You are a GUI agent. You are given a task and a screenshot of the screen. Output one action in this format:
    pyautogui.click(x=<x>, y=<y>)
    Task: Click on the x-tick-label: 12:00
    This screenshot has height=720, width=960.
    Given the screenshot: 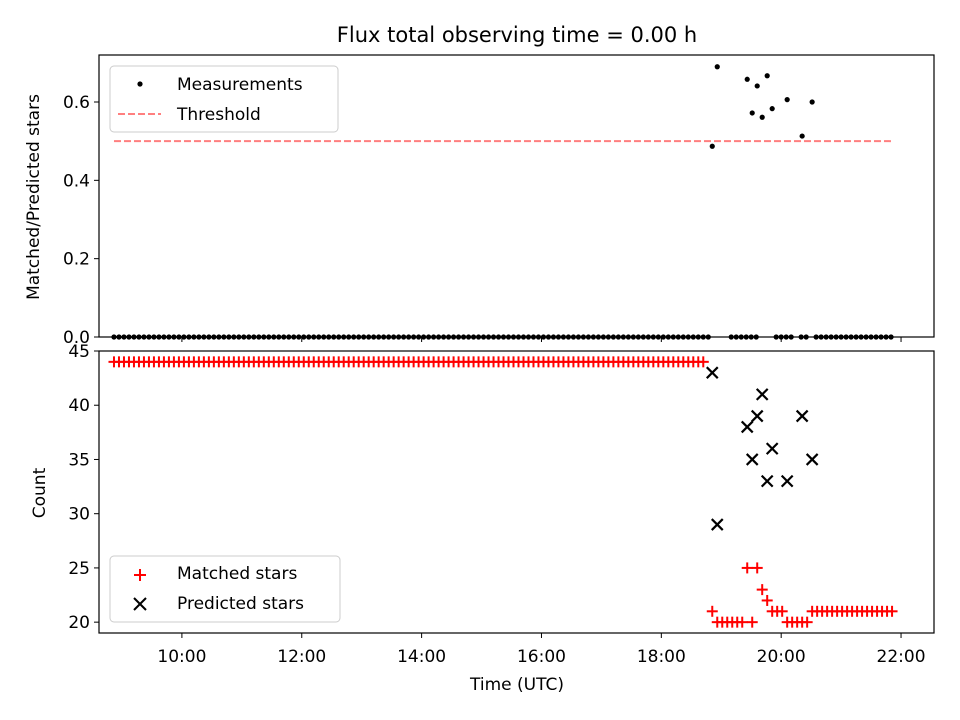 What is the action you would take?
    pyautogui.click(x=301, y=657)
    